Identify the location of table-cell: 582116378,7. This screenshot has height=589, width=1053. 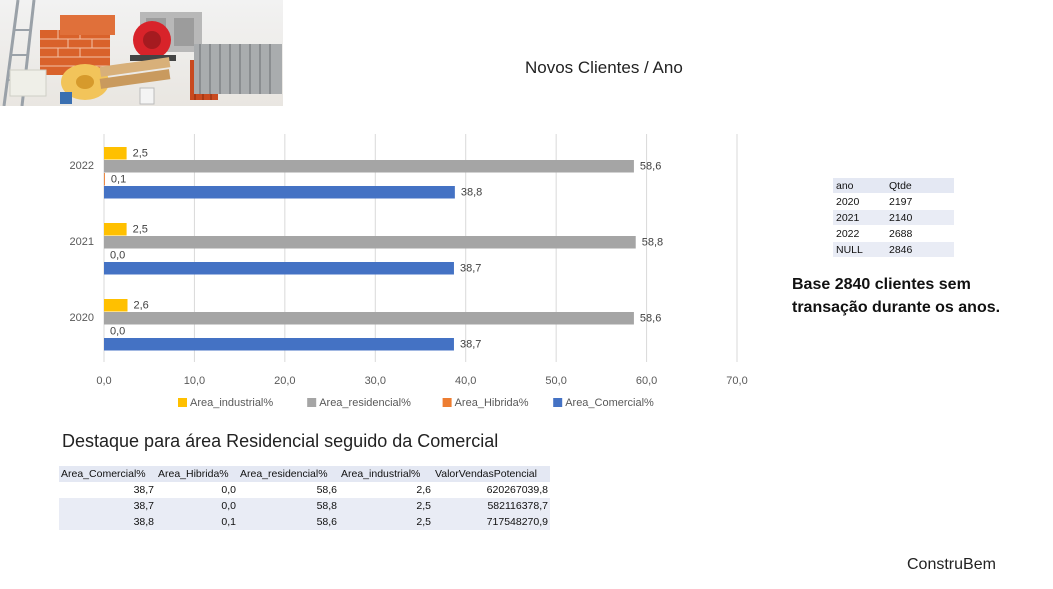
(491, 506).